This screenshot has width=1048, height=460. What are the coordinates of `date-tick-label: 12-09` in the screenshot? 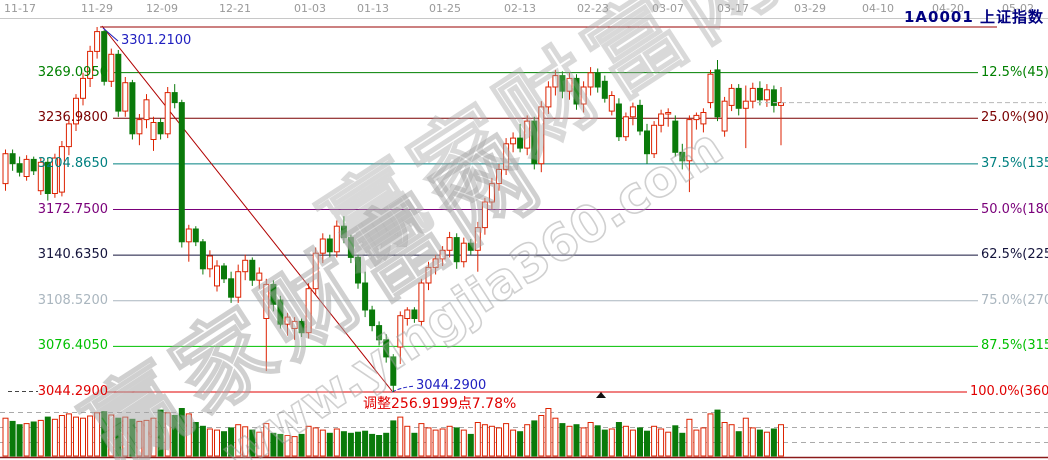 It's located at (162, 8).